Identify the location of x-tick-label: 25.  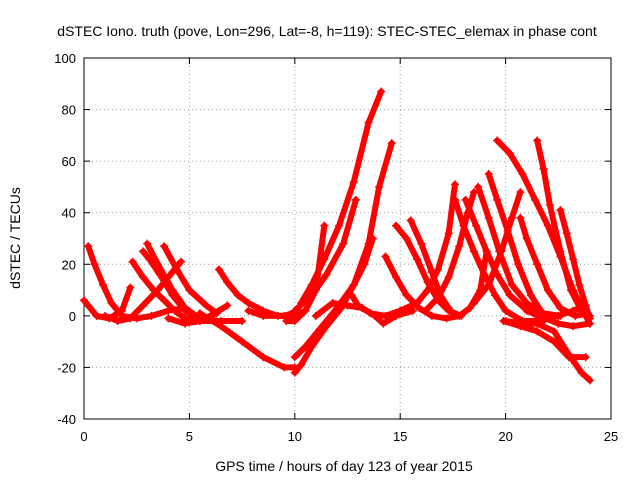
(611, 436).